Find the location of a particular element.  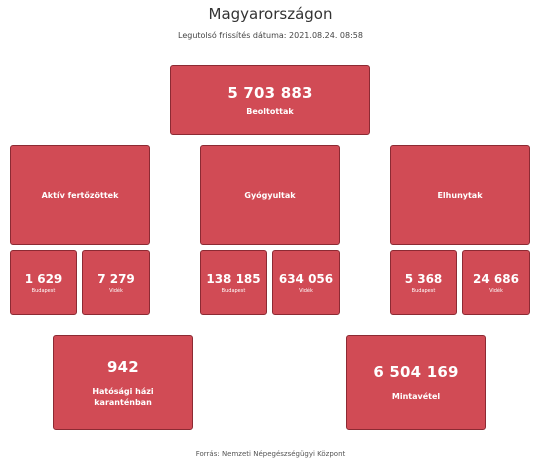

recovered-videk-label: Vidék is located at coordinates (306, 290).